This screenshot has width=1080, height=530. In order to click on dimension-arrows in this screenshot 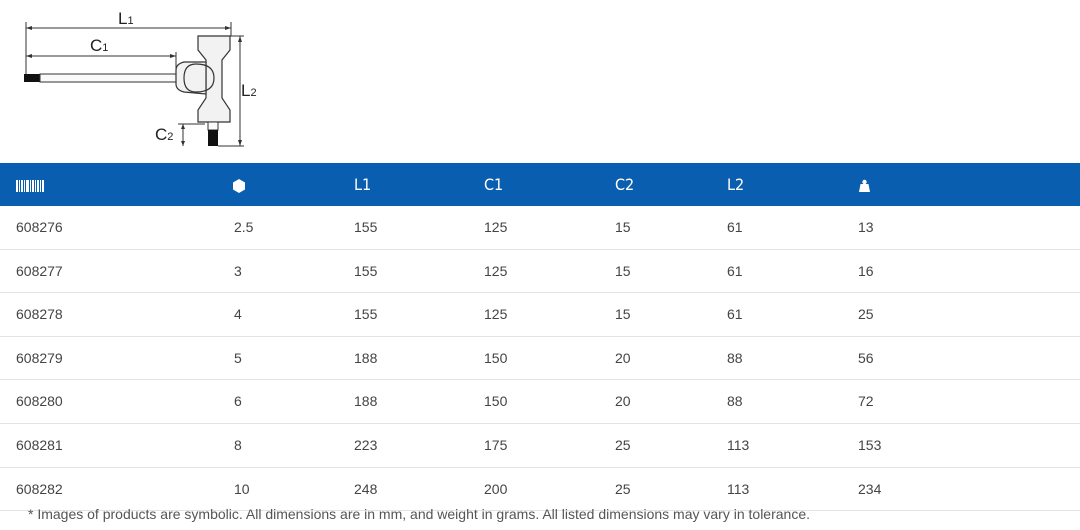, I will do `click(134, 86)`.